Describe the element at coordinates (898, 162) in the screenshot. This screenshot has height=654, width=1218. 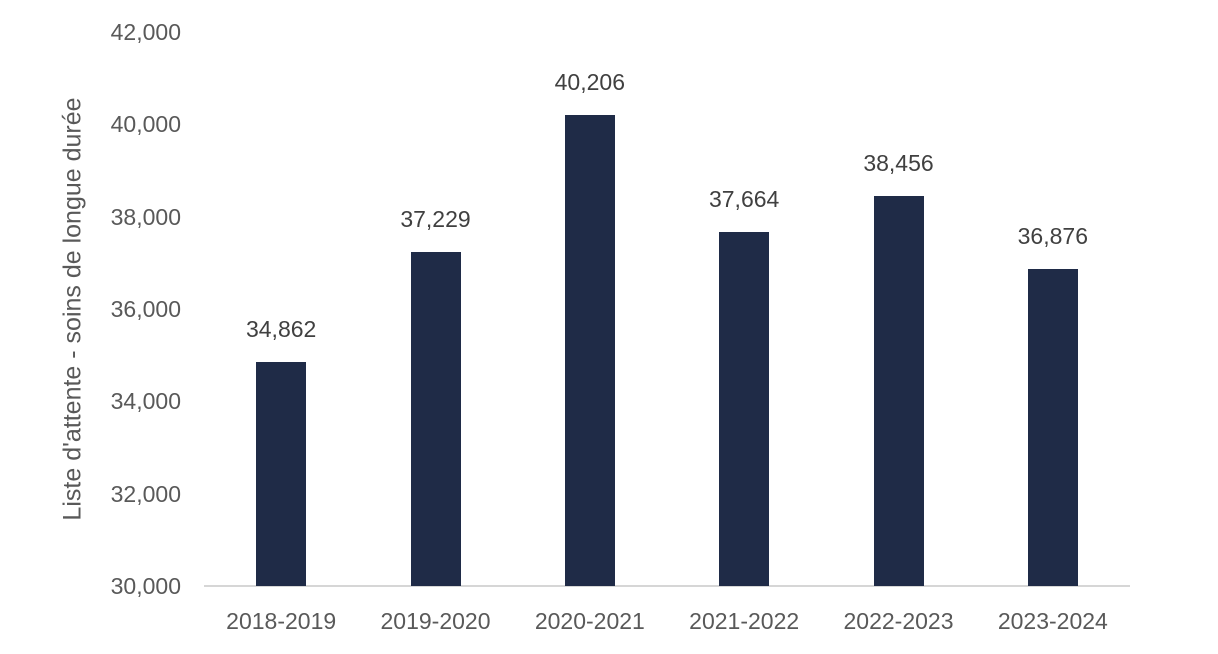
I see `data-label: 38,456` at that location.